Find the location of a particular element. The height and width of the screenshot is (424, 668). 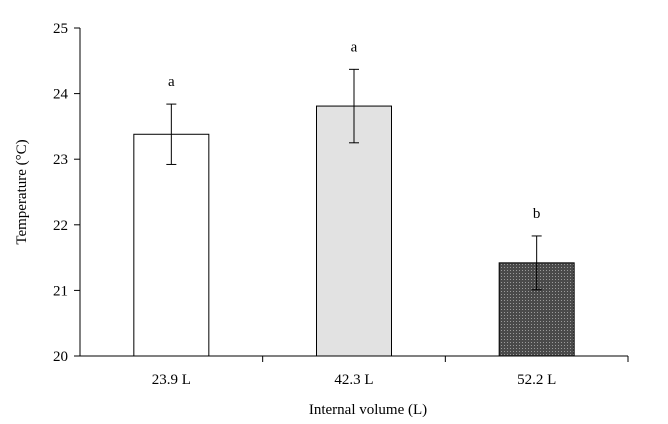

y-tick-label: 25 is located at coordinates (60, 29).